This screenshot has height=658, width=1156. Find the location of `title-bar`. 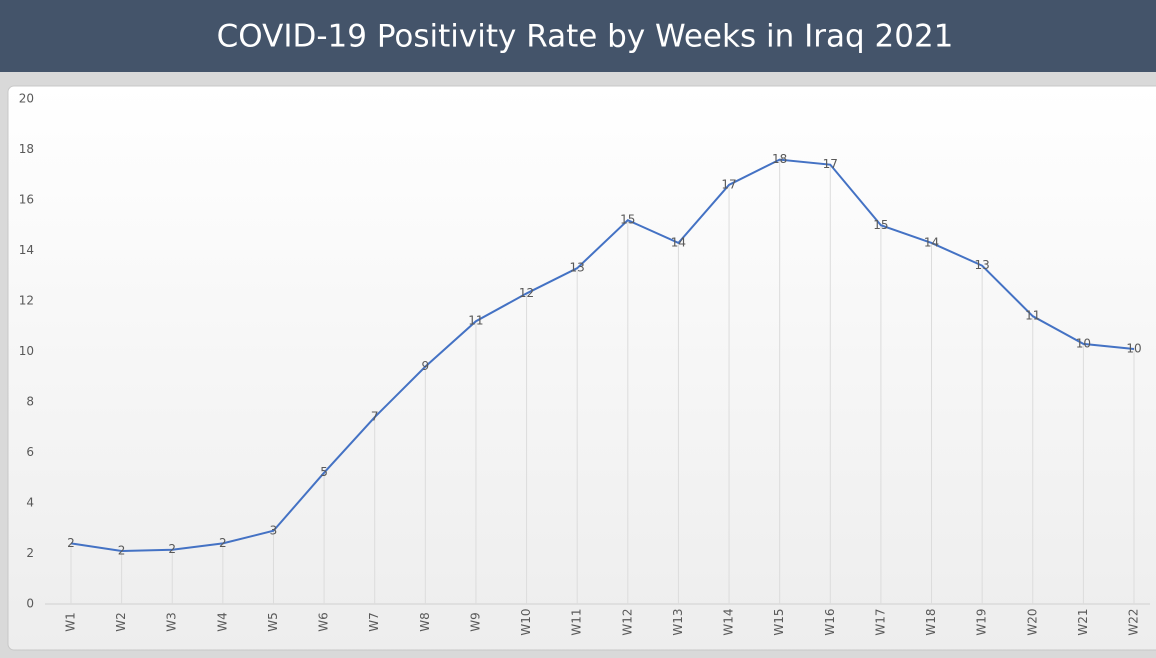

title-bar is located at coordinates (578, 36).